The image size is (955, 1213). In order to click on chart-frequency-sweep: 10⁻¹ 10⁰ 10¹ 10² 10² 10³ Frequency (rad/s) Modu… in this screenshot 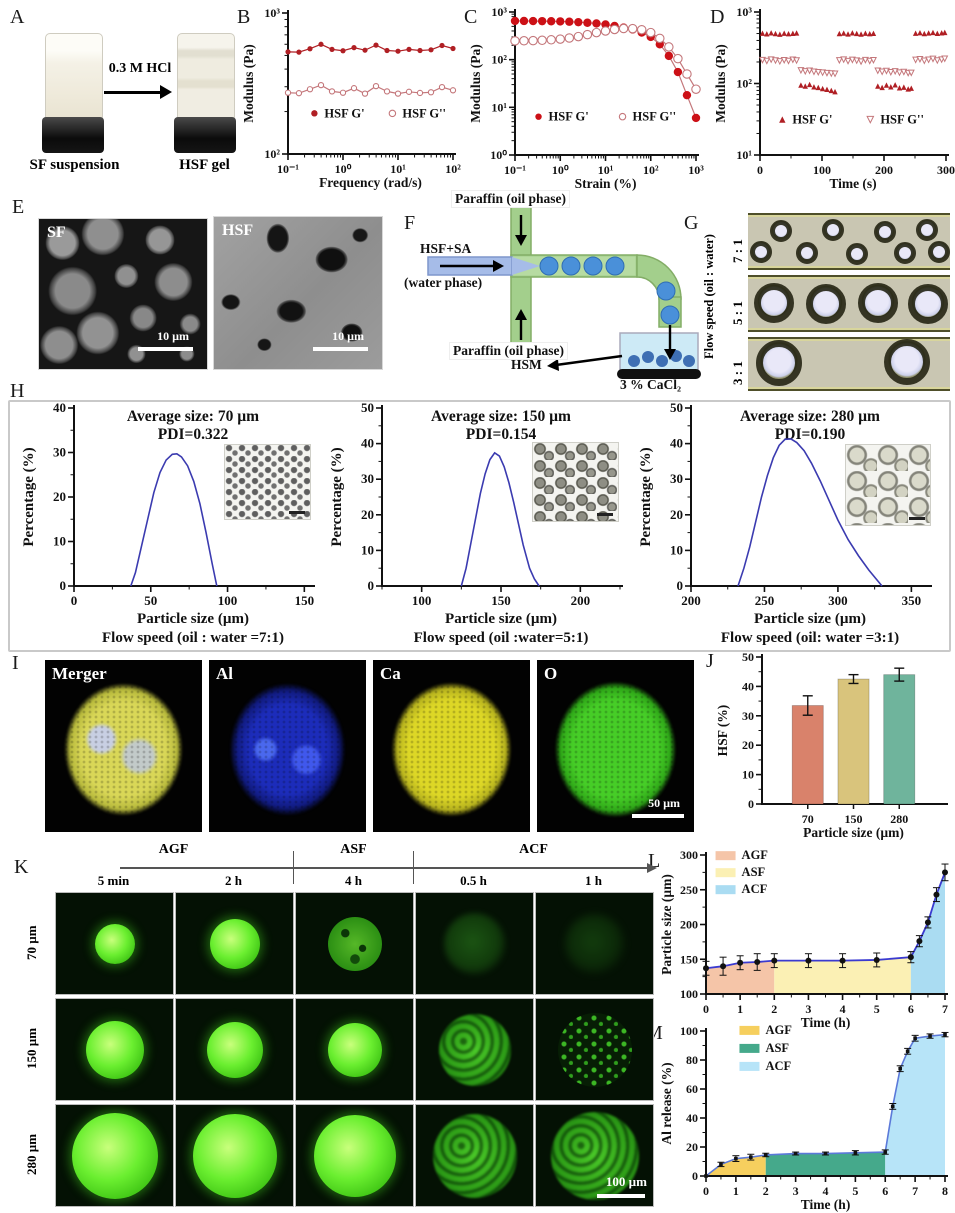, I will do `click(351, 98)`.